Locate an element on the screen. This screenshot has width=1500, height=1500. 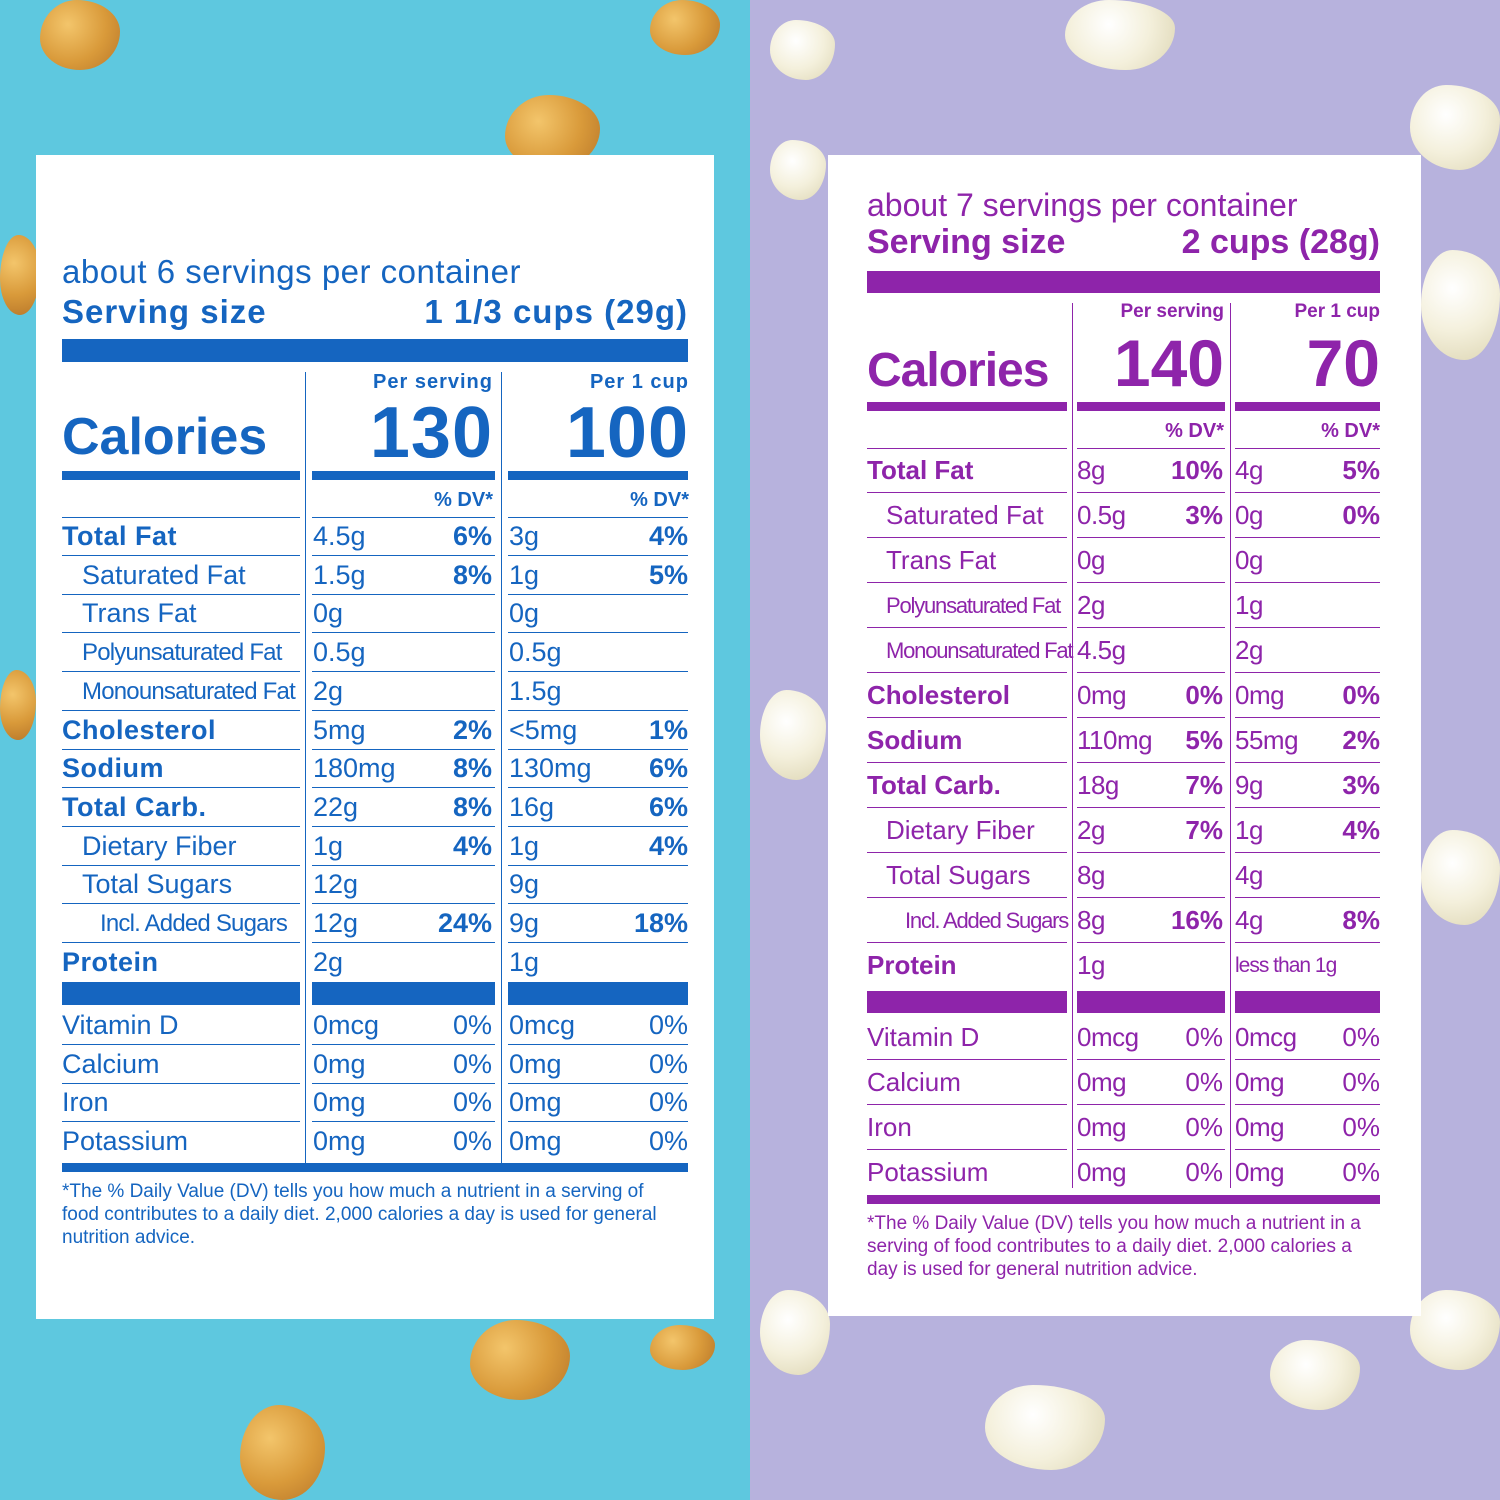
nutrient-row-trans-fat: Trans Fat 0g 0g is located at coordinates (375, 614).